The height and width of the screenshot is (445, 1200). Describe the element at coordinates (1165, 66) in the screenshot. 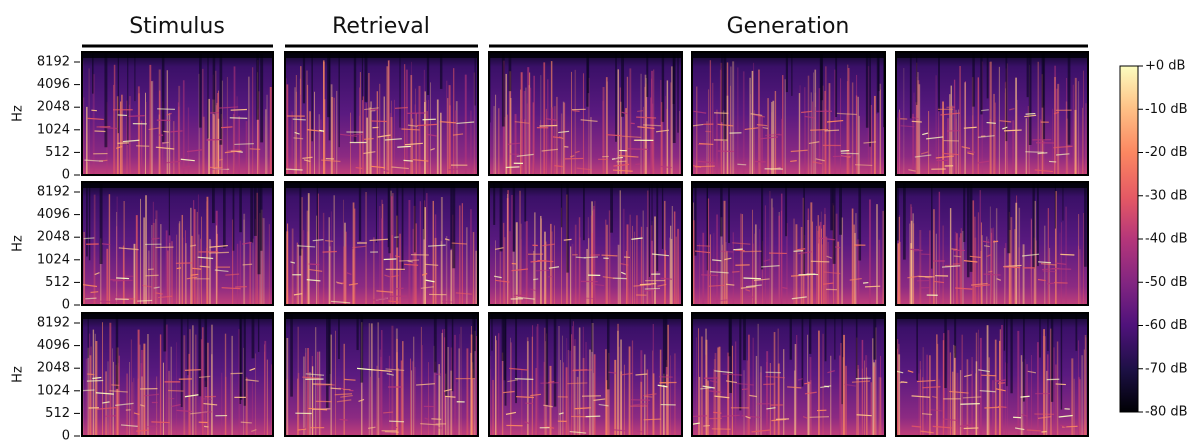

I see `colorbar-tick-label: +0 dB` at that location.